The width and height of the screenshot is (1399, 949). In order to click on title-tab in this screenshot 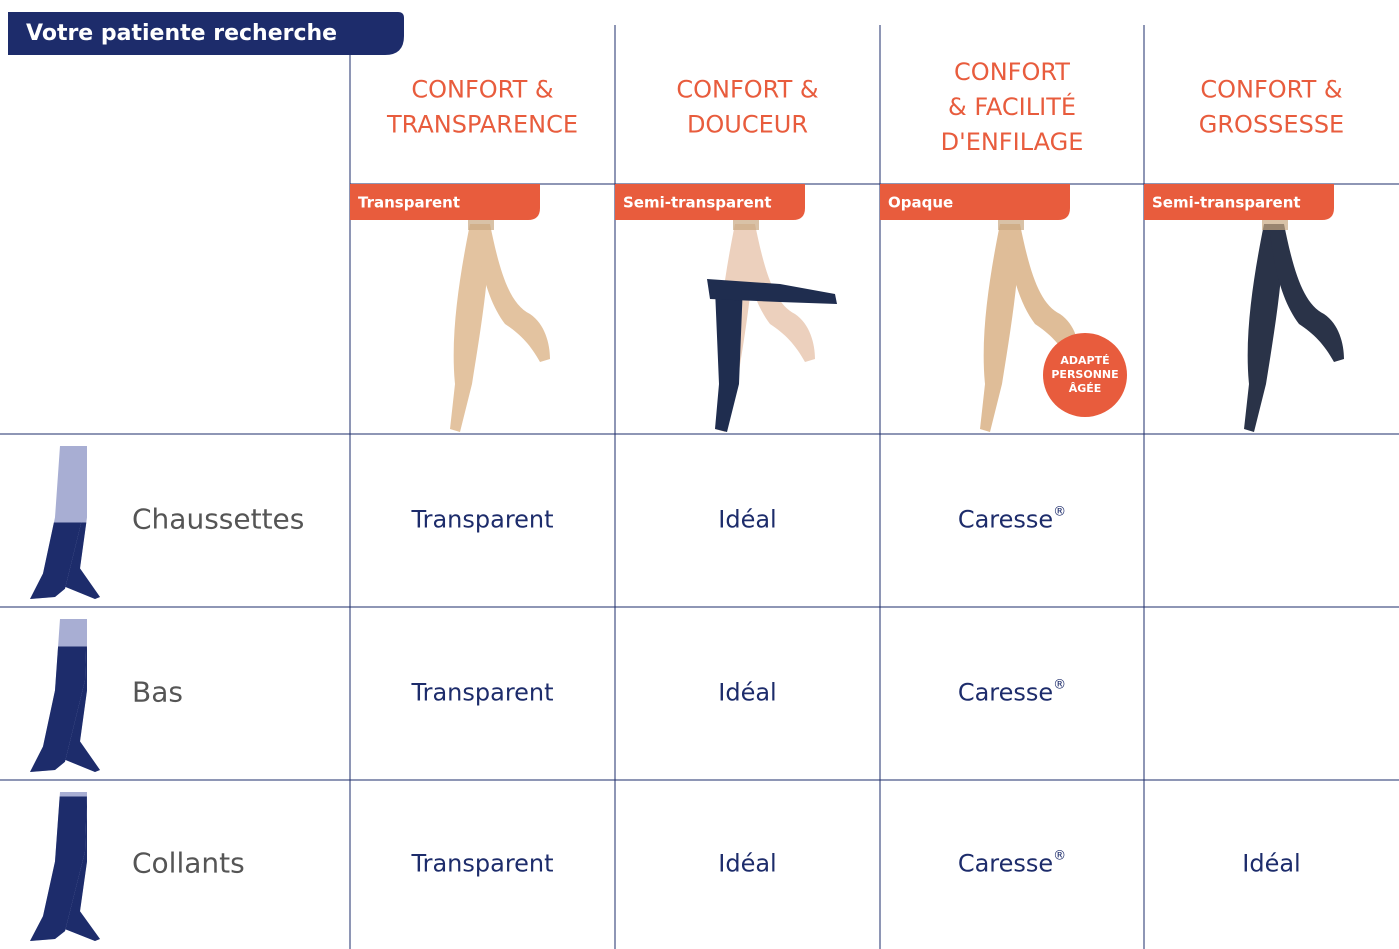, I will do `click(206, 33)`.